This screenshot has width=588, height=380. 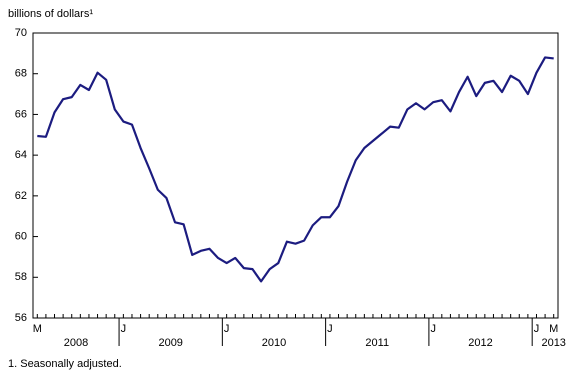 What do you see at coordinates (76, 343) in the screenshot?
I see `year-label: 2008` at bounding box center [76, 343].